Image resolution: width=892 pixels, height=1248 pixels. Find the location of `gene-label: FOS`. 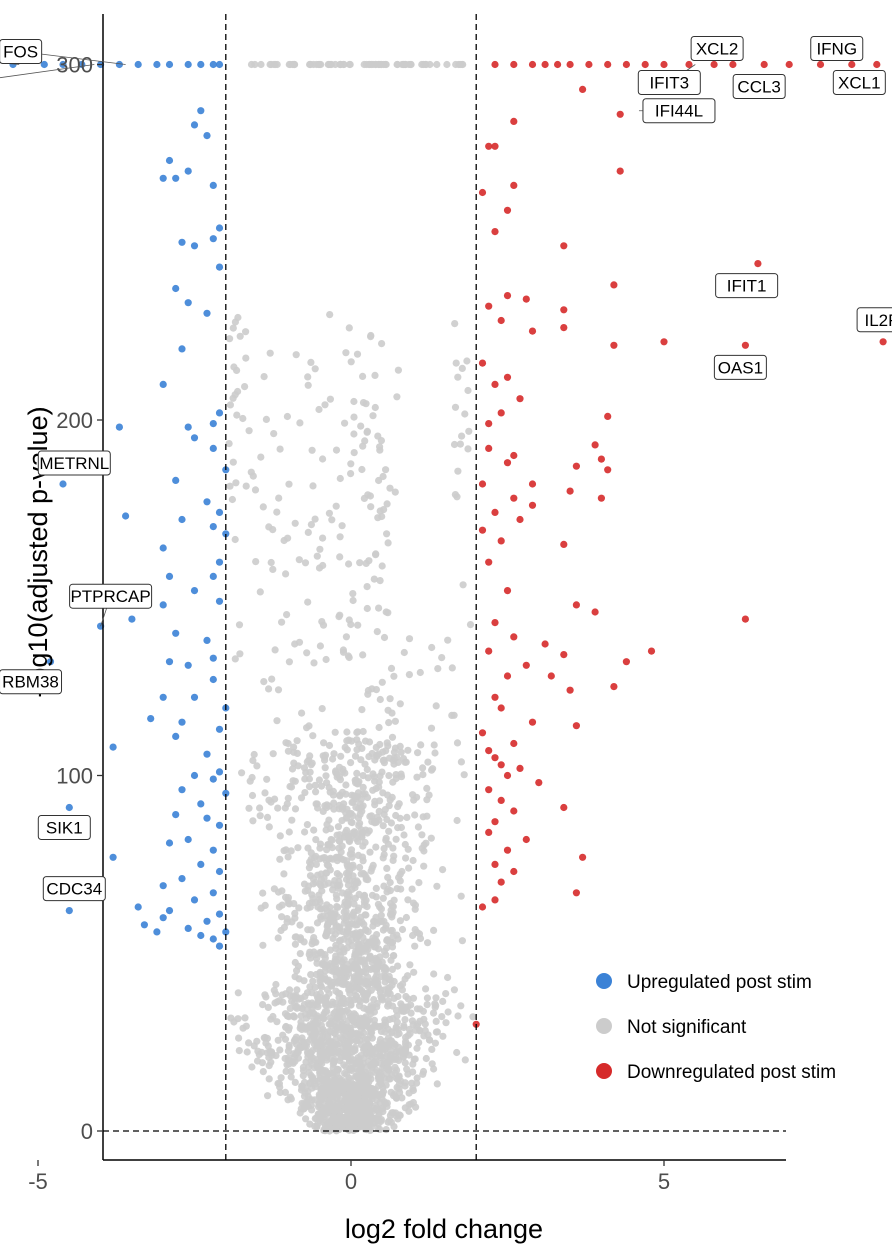

gene-label: FOS is located at coordinates (63, 52).